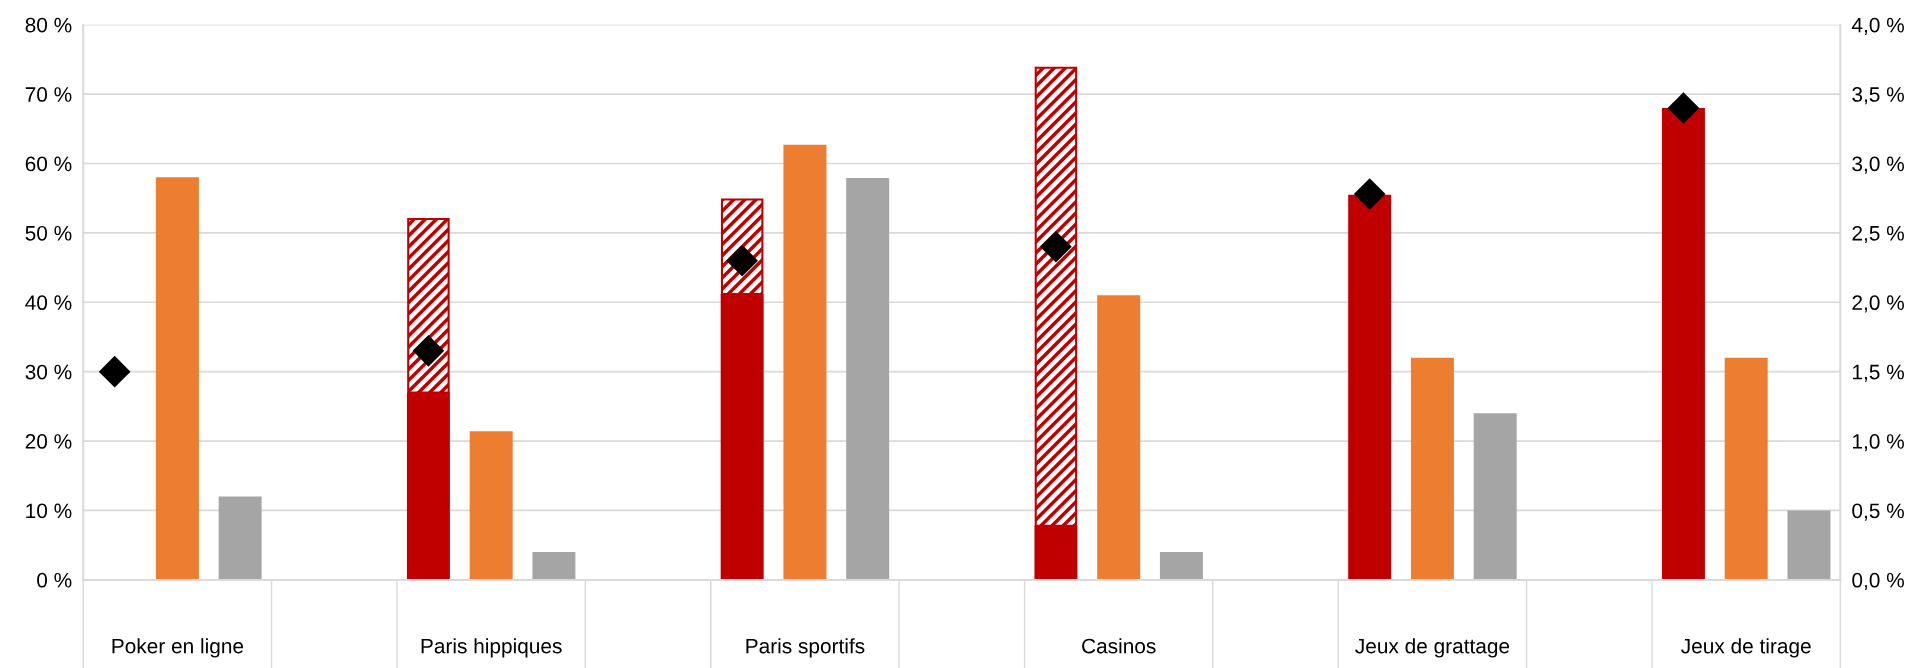 The image size is (1919, 668). Describe the element at coordinates (1878, 512) in the screenshot. I see `y2-tick-label: 0,5 %` at that location.